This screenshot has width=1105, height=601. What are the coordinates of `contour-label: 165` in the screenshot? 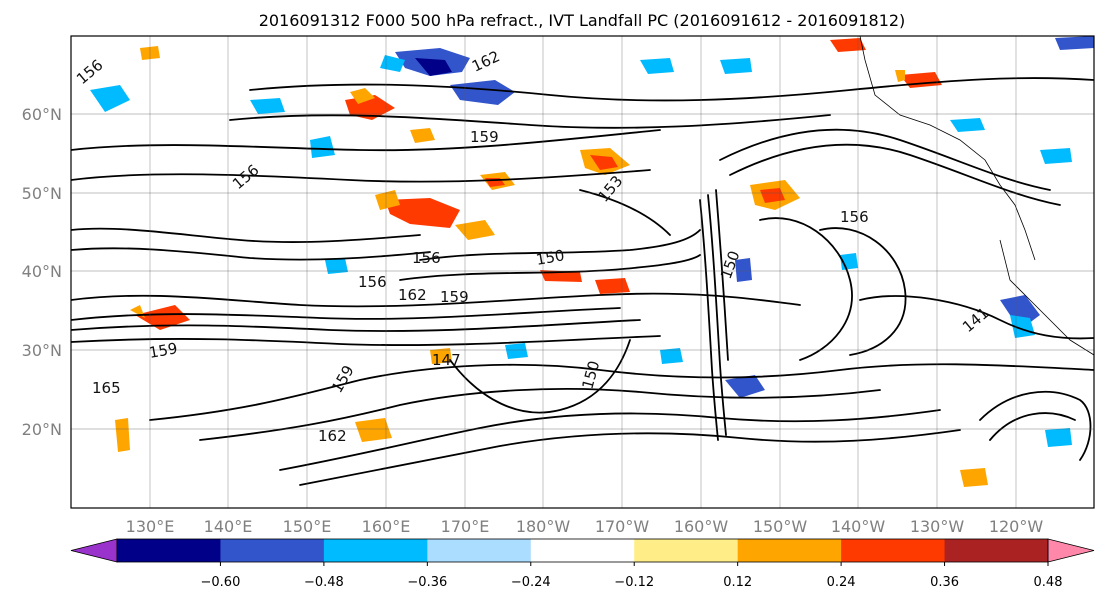 It's located at (106, 388).